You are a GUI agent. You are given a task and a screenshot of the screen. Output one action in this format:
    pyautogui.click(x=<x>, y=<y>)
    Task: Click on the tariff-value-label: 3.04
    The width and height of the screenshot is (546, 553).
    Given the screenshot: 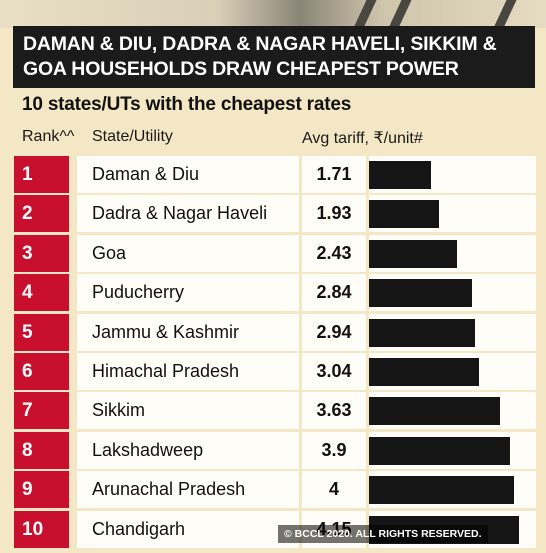 What is the action you would take?
    pyautogui.click(x=334, y=371)
    